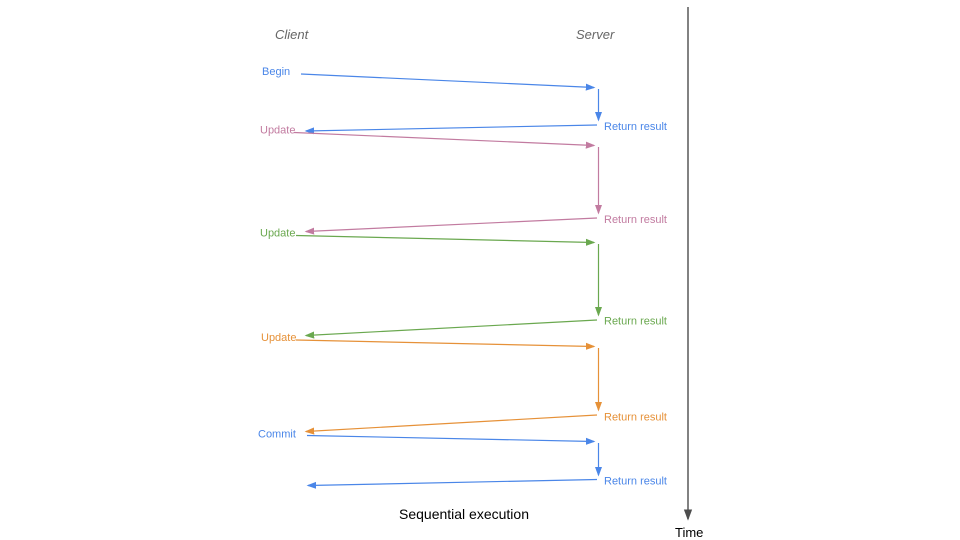 The width and height of the screenshot is (960, 540). I want to click on commit-return-label: Return result, so click(635, 482).